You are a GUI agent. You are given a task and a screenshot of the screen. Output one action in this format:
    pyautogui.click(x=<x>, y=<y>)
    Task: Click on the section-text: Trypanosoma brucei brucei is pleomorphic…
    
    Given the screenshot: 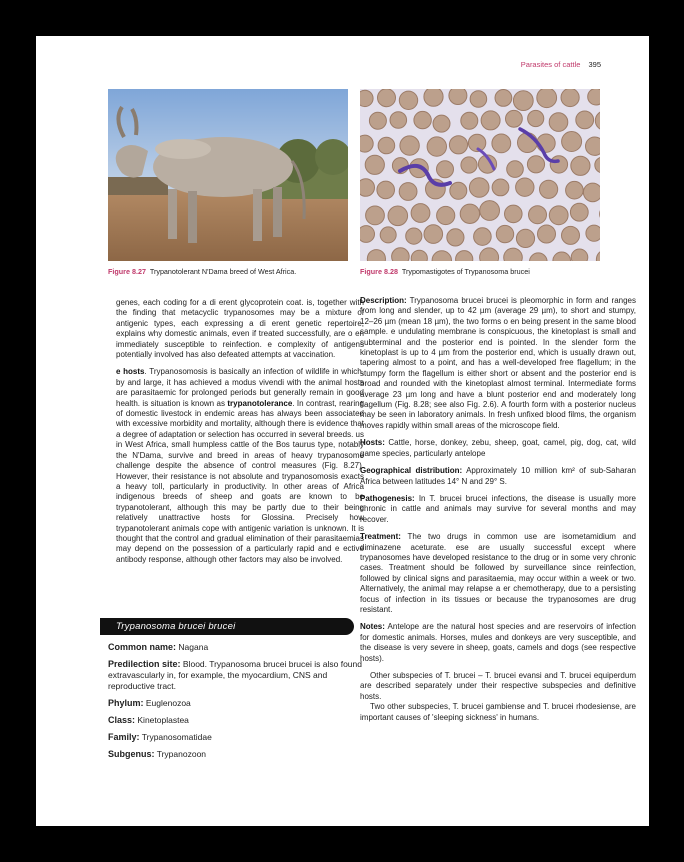 What is the action you would take?
    pyautogui.click(x=498, y=363)
    